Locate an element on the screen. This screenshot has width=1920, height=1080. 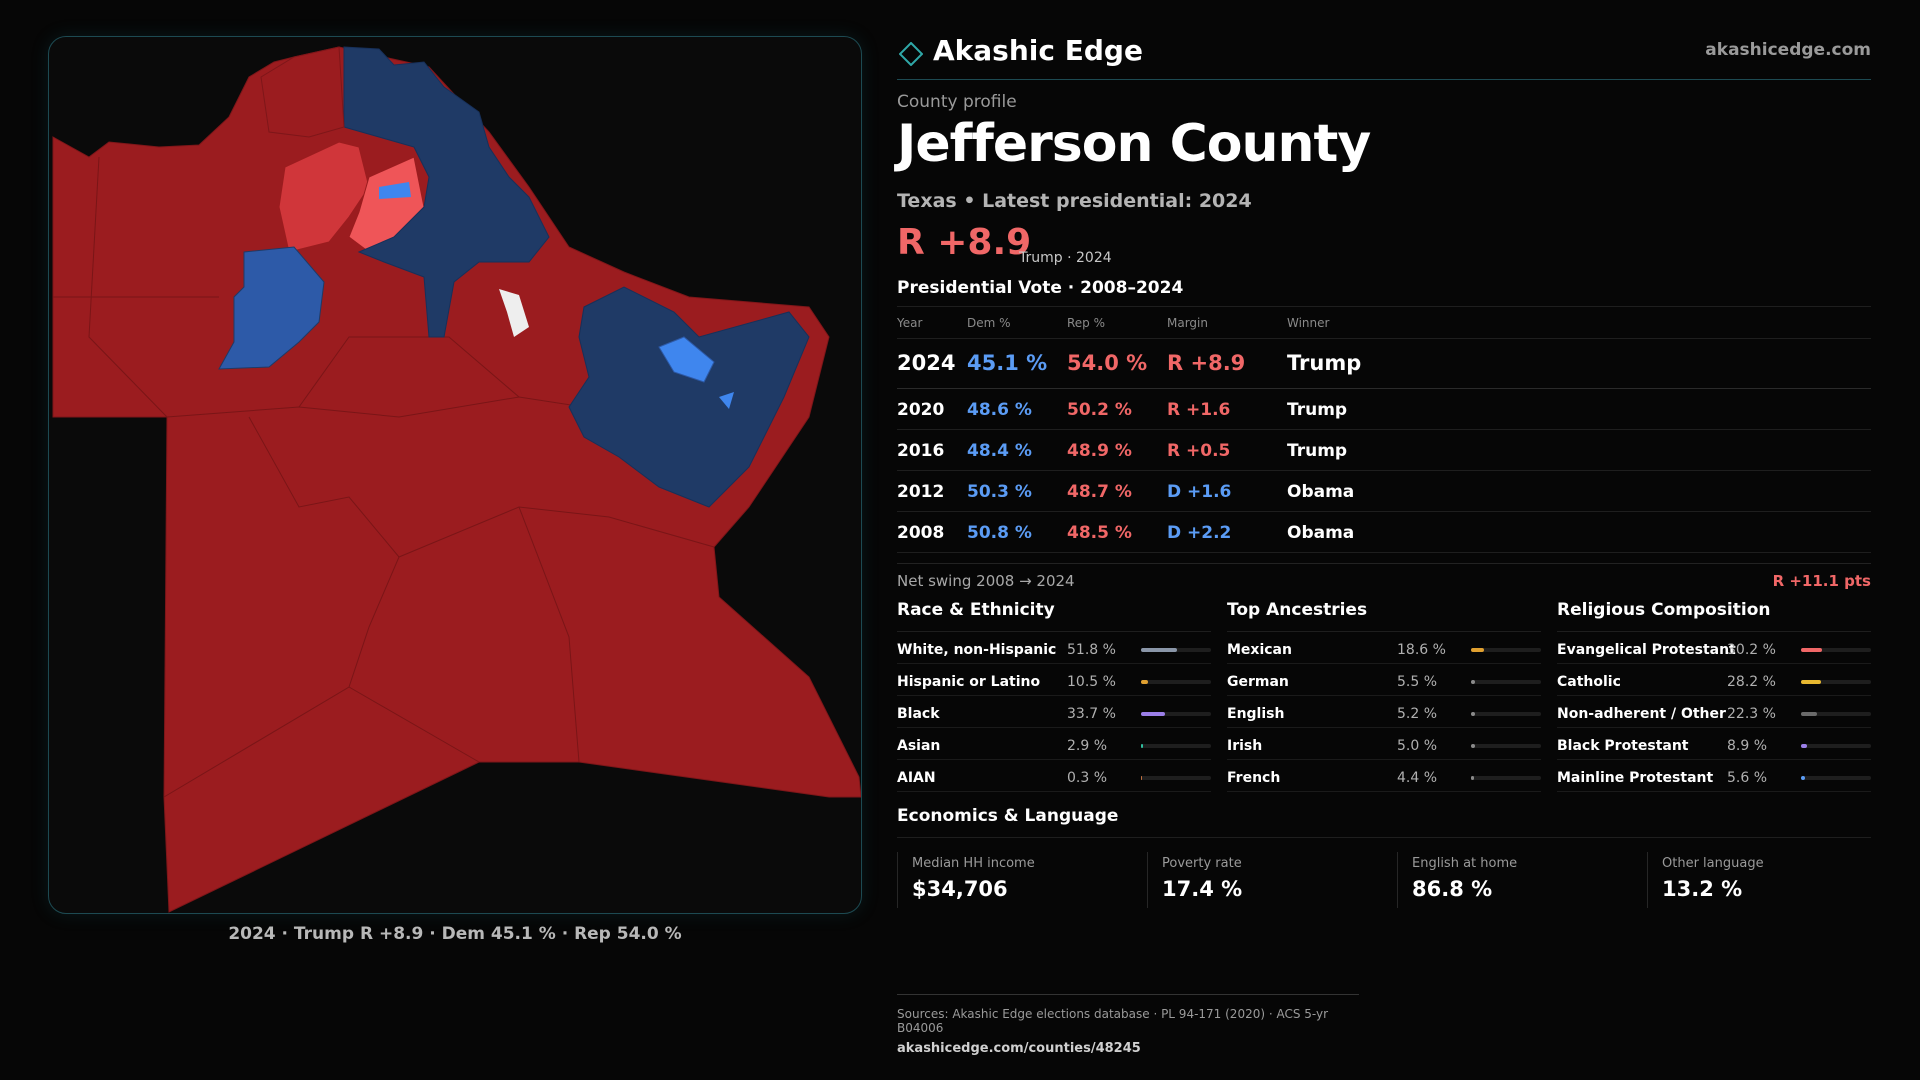
brand-url-link: akashicedge.com is located at coordinates (1788, 50).